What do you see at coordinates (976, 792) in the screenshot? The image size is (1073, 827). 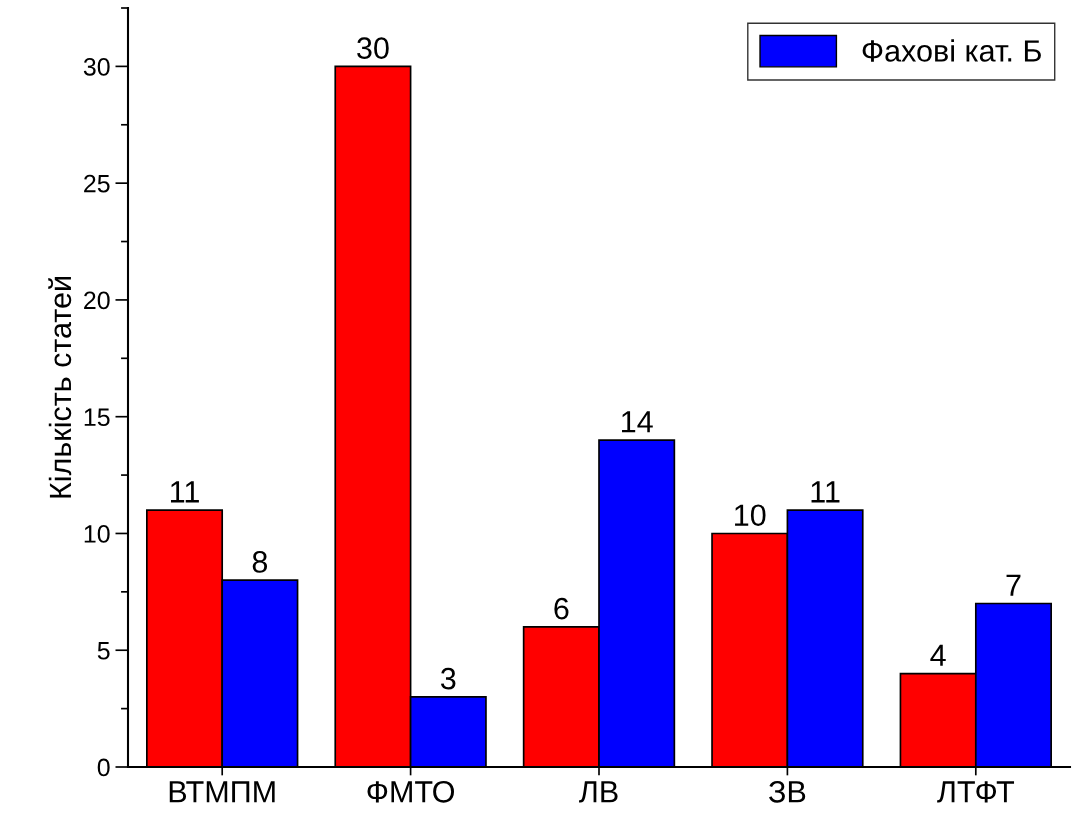 I see `x-tick-label: ЛТФТ` at bounding box center [976, 792].